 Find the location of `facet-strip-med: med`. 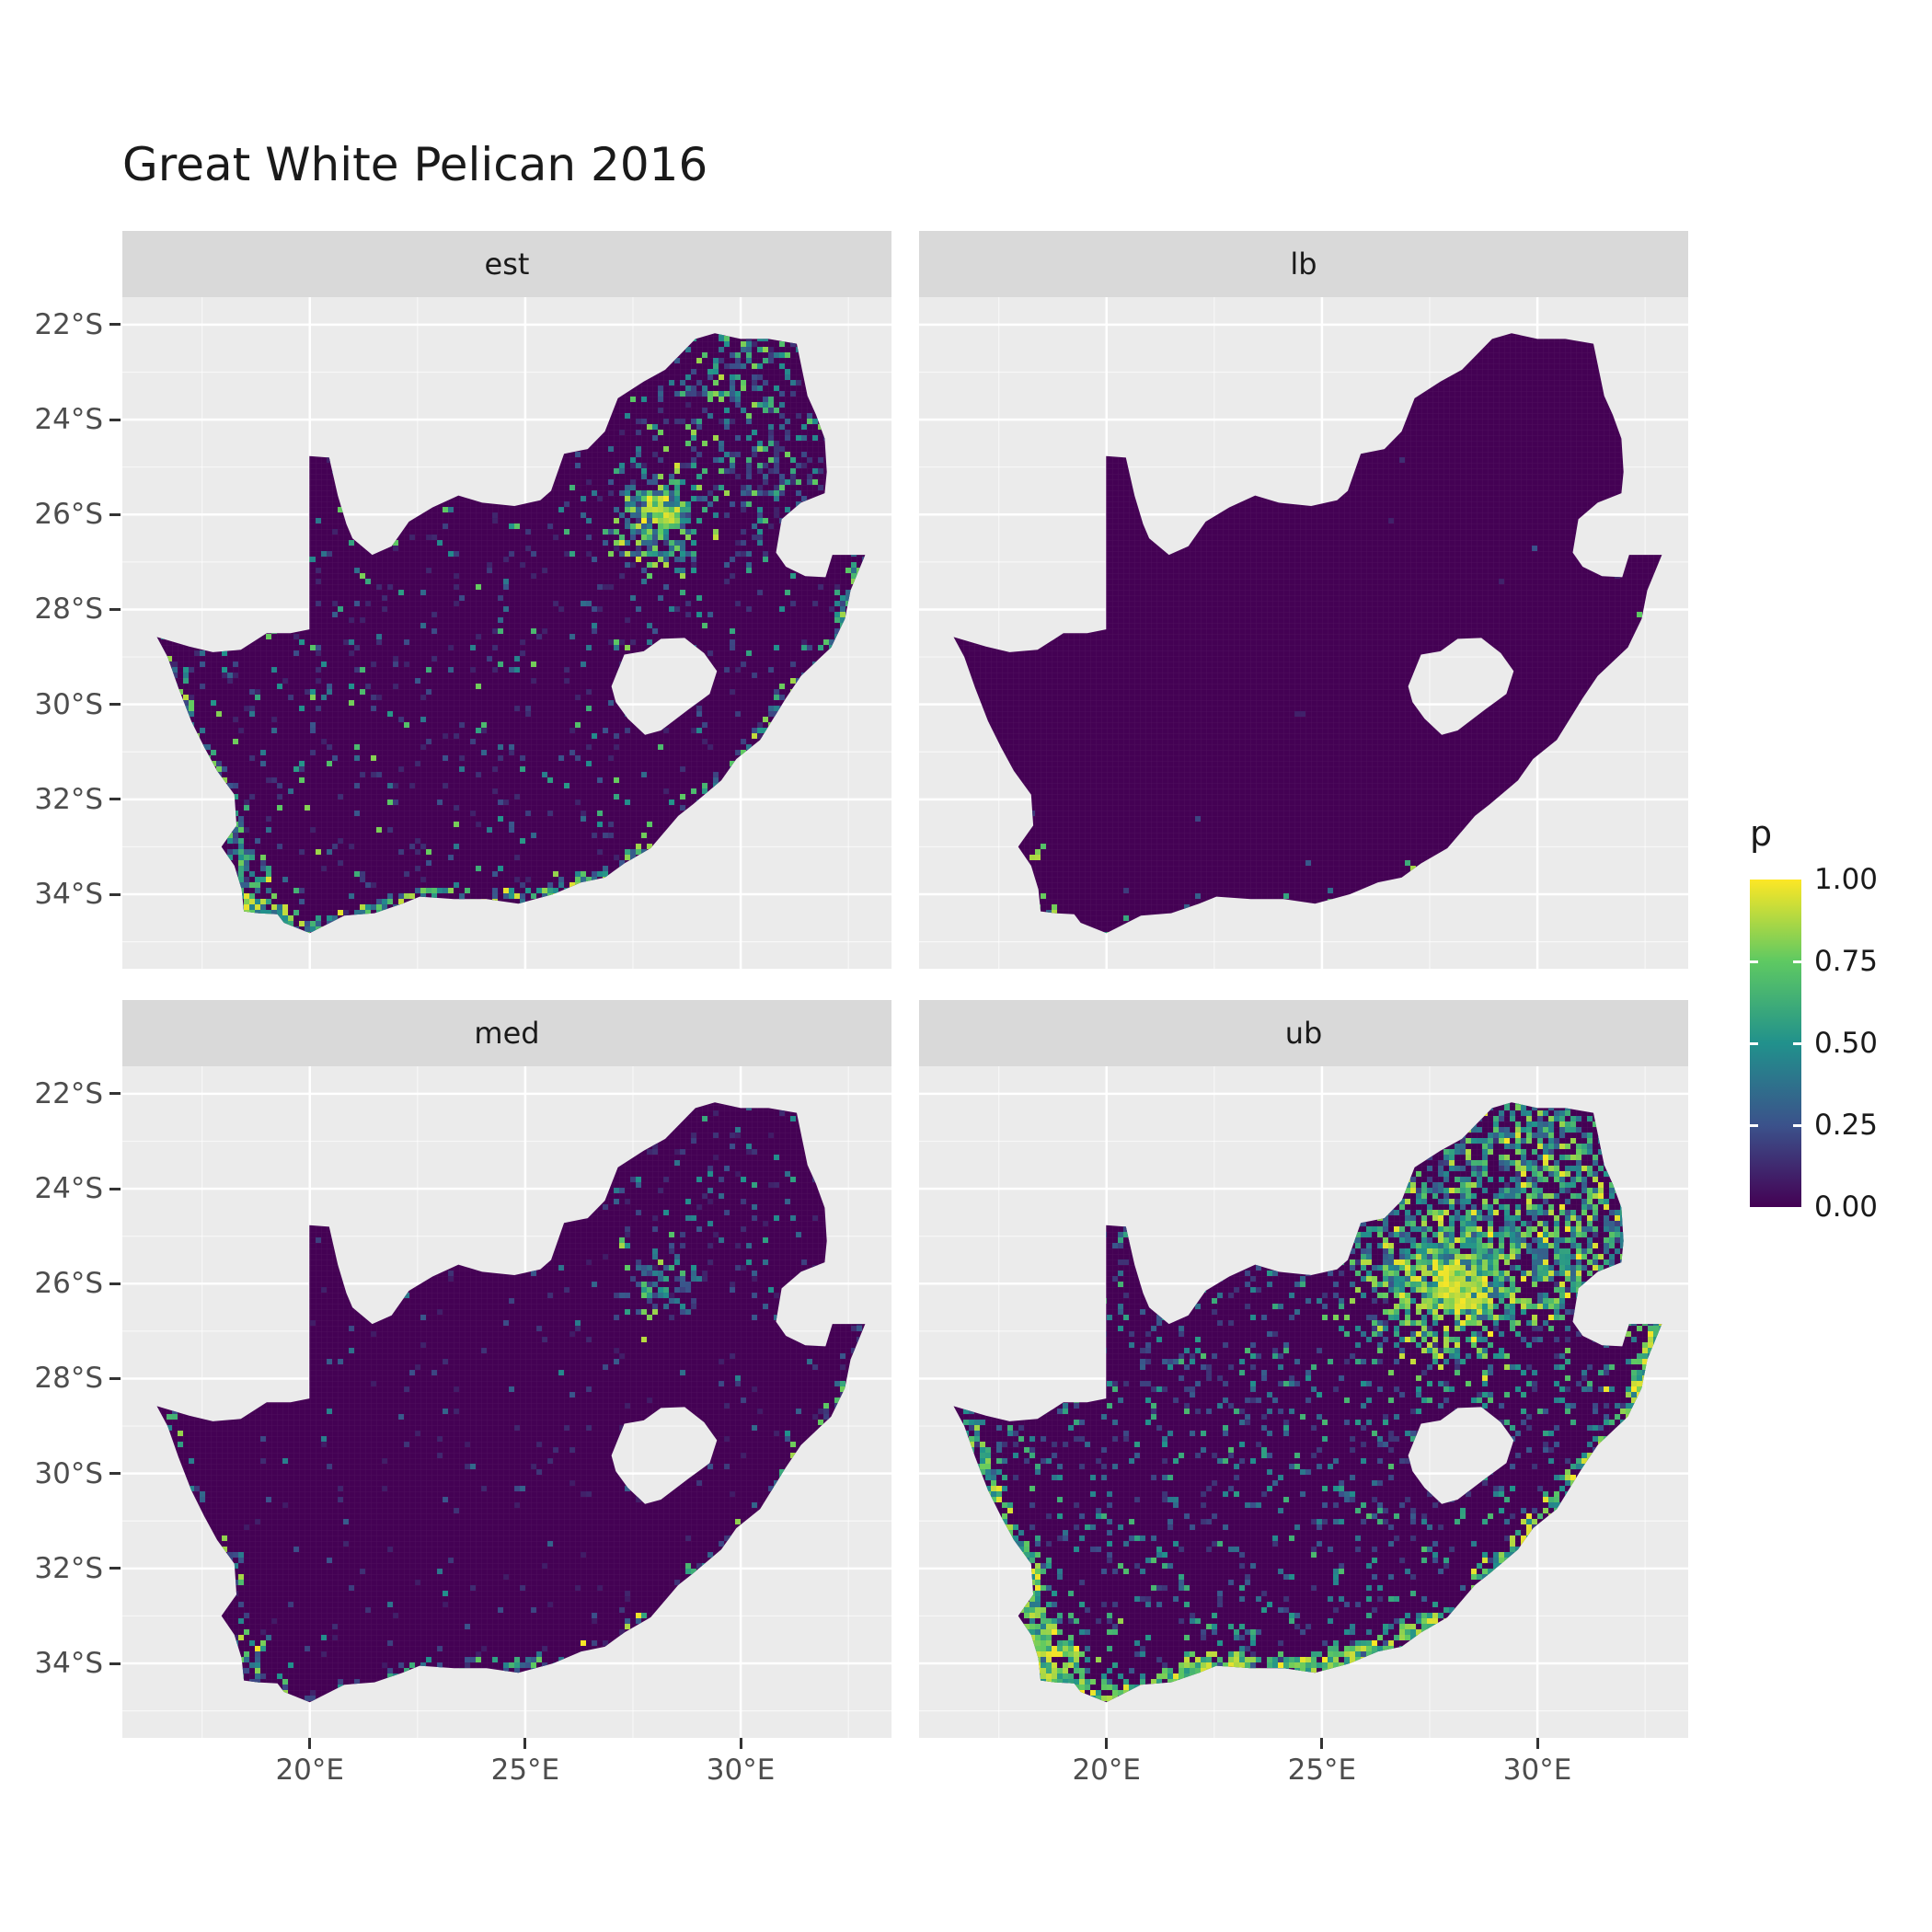

facet-strip-med: med is located at coordinates (506, 1033).